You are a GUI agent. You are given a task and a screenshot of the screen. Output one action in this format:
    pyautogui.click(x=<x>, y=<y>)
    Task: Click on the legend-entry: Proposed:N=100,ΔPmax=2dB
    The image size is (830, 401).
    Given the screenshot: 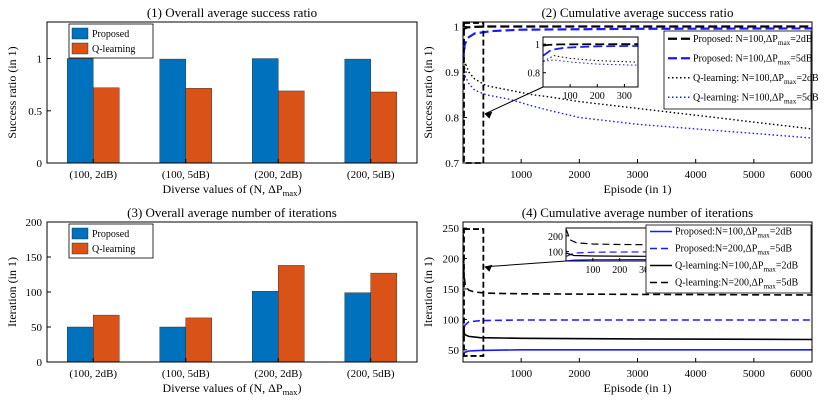 What is the action you would take?
    pyautogui.click(x=733, y=233)
    